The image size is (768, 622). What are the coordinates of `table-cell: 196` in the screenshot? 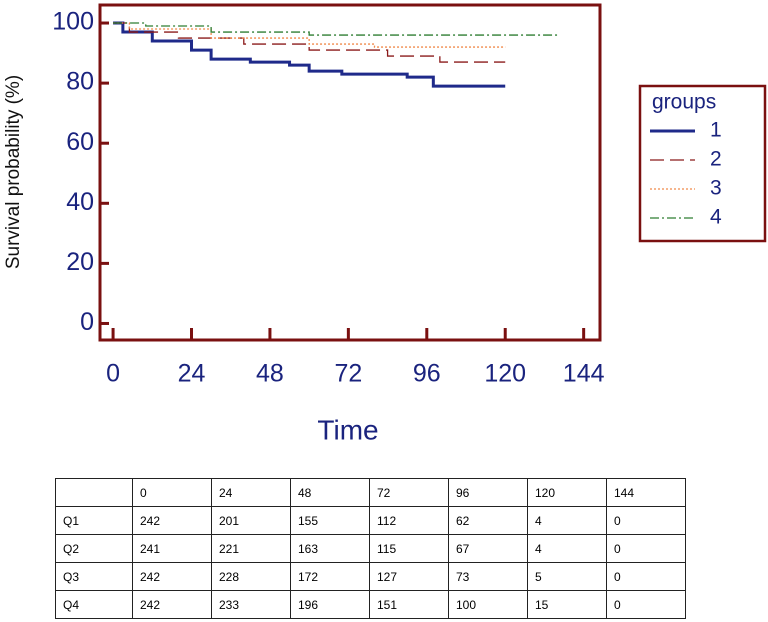 It's located at (330, 604).